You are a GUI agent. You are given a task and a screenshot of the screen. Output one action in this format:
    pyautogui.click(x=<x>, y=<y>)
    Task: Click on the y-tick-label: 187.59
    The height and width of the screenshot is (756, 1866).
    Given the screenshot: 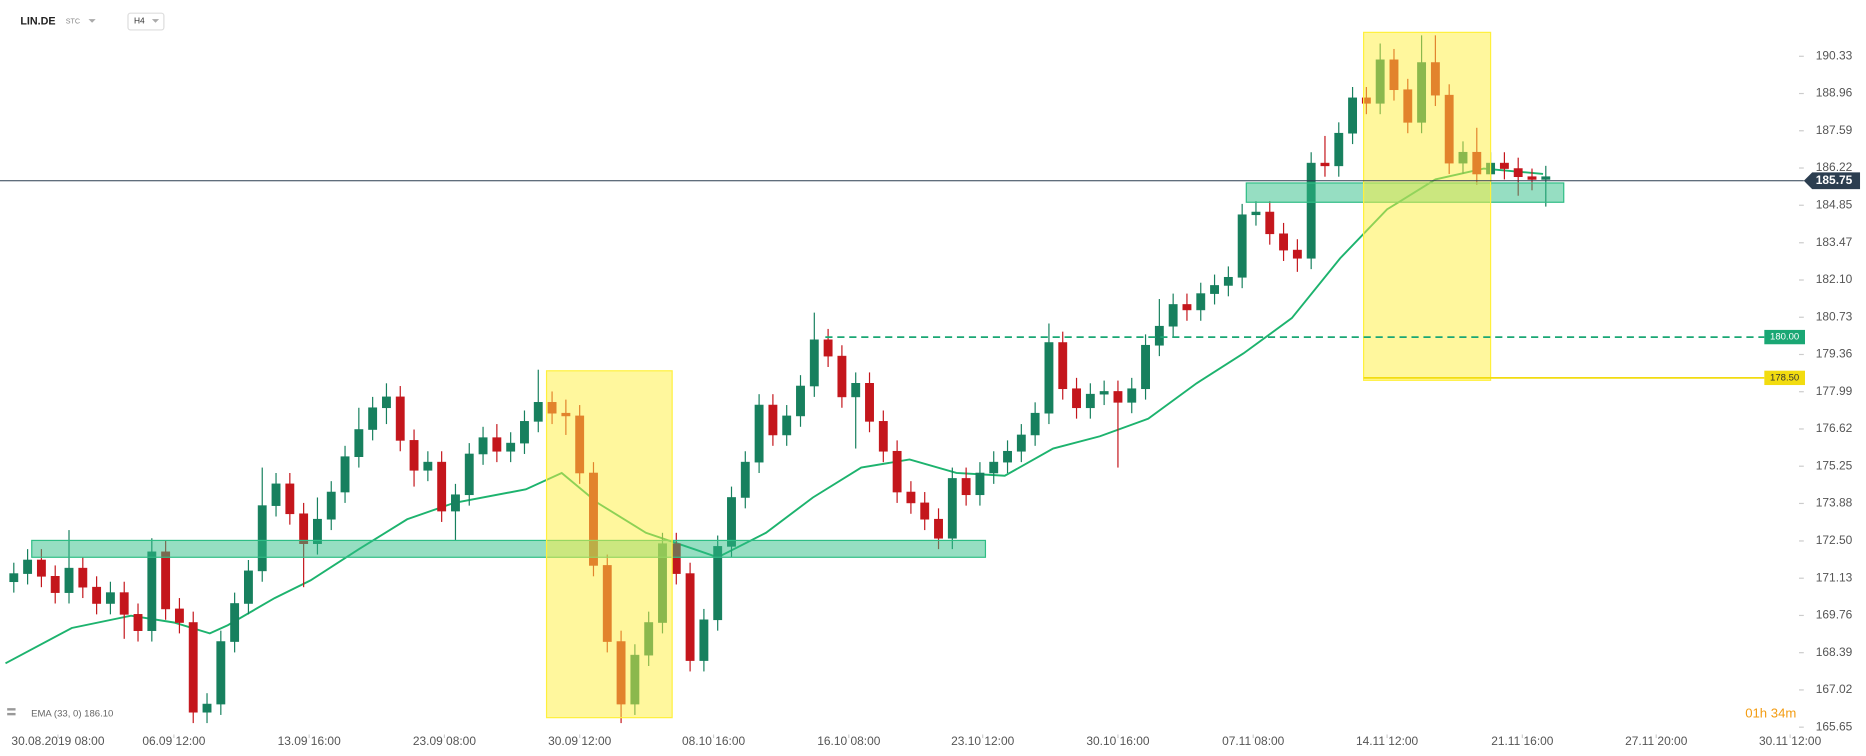 What is the action you would take?
    pyautogui.click(x=1834, y=130)
    